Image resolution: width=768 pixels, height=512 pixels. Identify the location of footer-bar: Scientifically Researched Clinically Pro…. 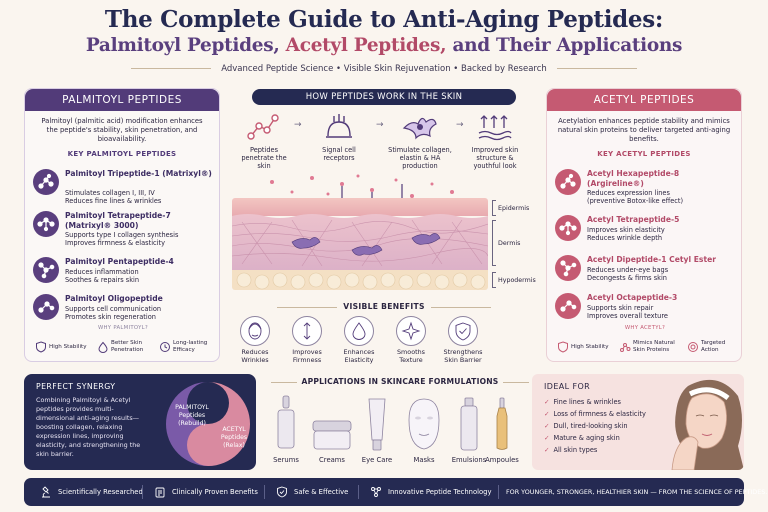
(395, 492).